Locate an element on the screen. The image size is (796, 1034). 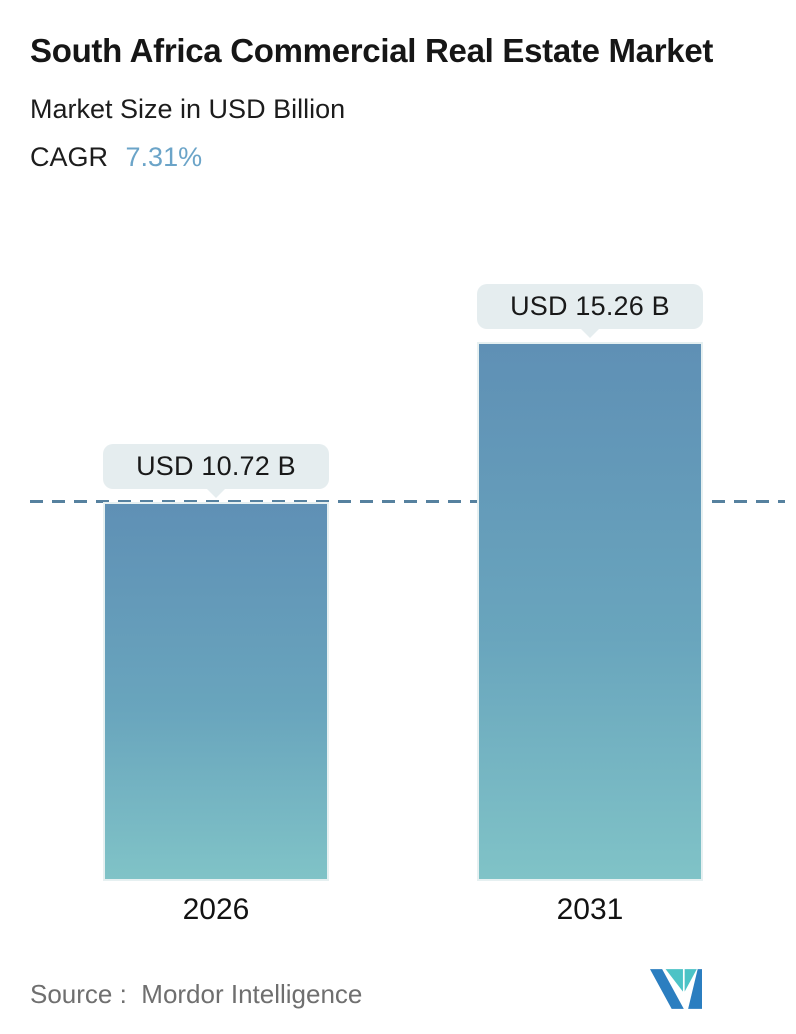
bar-2026 is located at coordinates (216, 691).